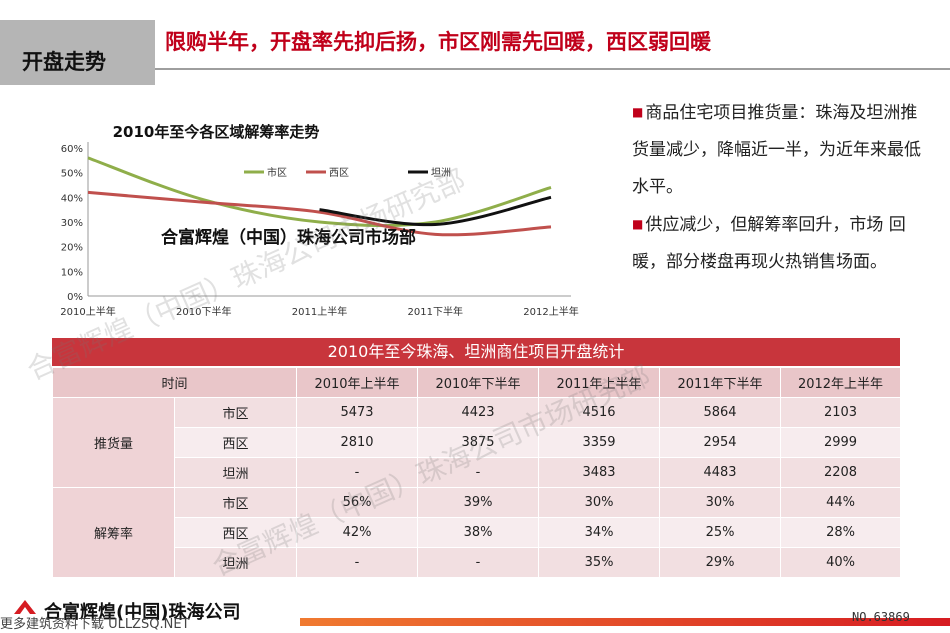 The width and height of the screenshot is (950, 633). What do you see at coordinates (599, 532) in the screenshot?
I see `value-cell: 34%` at bounding box center [599, 532].